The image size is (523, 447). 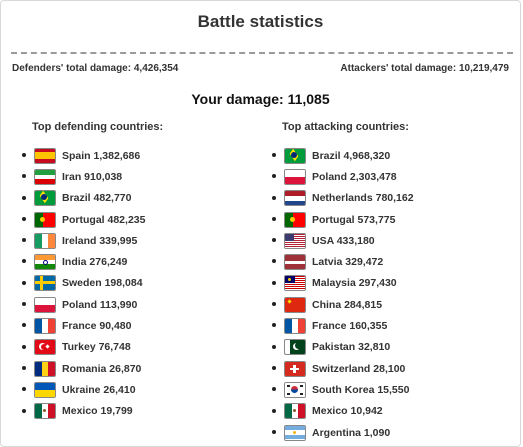 I want to click on country-list-item: Netherlands 780,162, so click(x=343, y=198).